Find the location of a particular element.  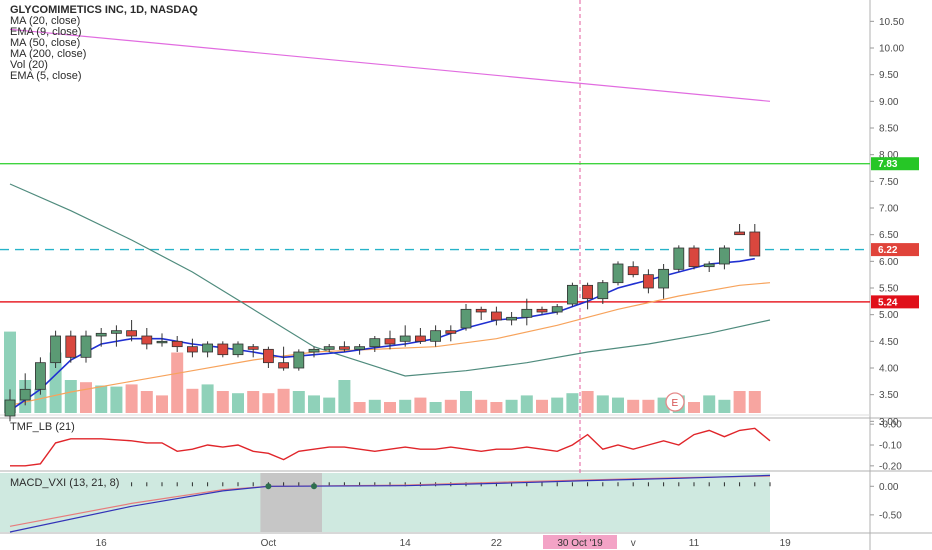

legend-indicator: Vol (20) is located at coordinates (29, 65).